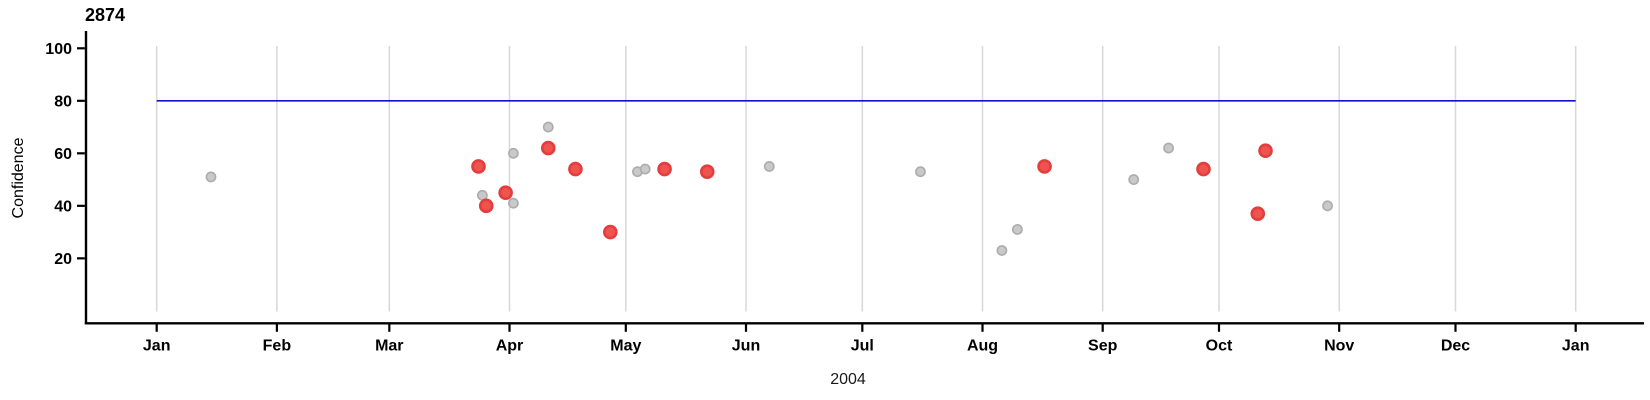 The width and height of the screenshot is (1650, 400). I want to click on y-tick-label: 60, so click(63, 154).